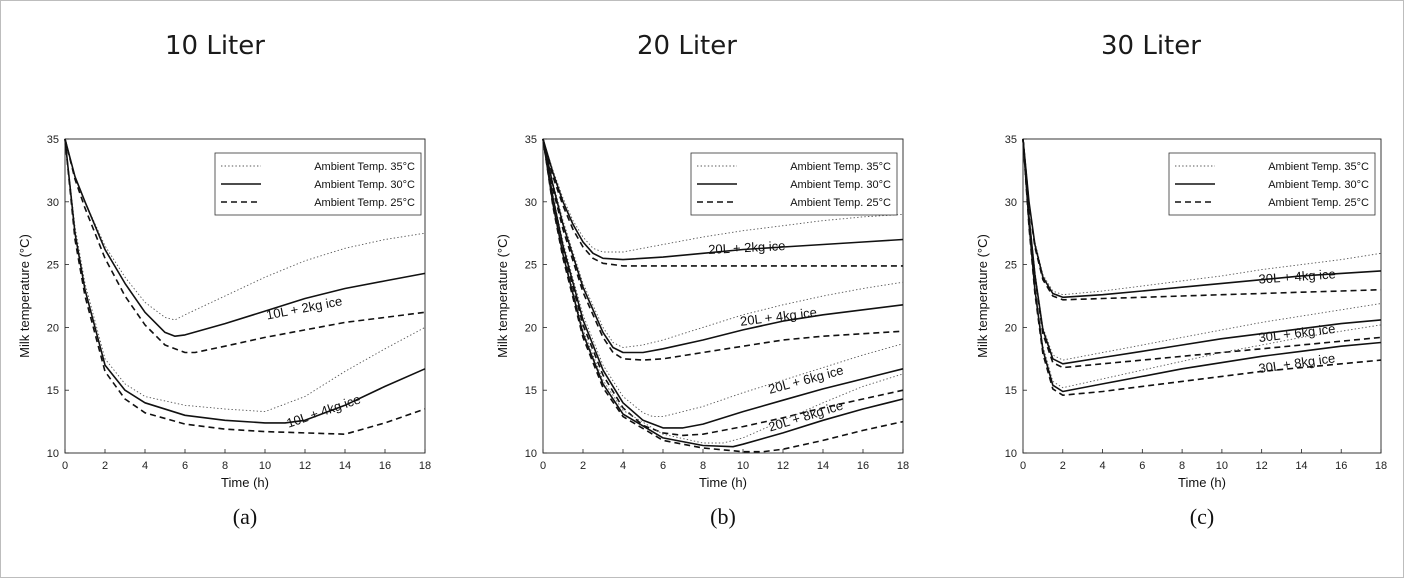 This screenshot has height=579, width=1404. What do you see at coordinates (1297, 276) in the screenshot?
I see `series-annotation: 30L + 4kg ice` at bounding box center [1297, 276].